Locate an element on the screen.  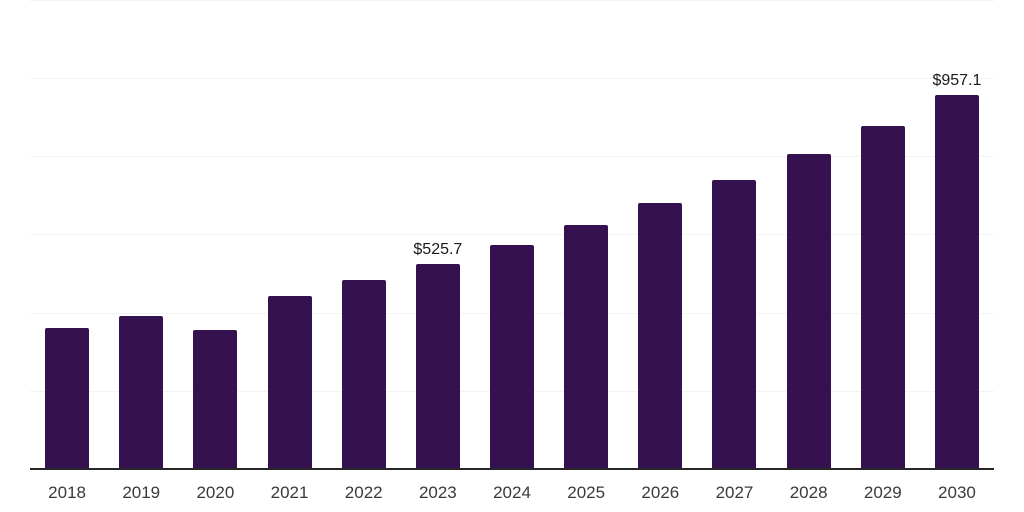
x-axis-label-2021: 2021 is located at coordinates (289, 492).